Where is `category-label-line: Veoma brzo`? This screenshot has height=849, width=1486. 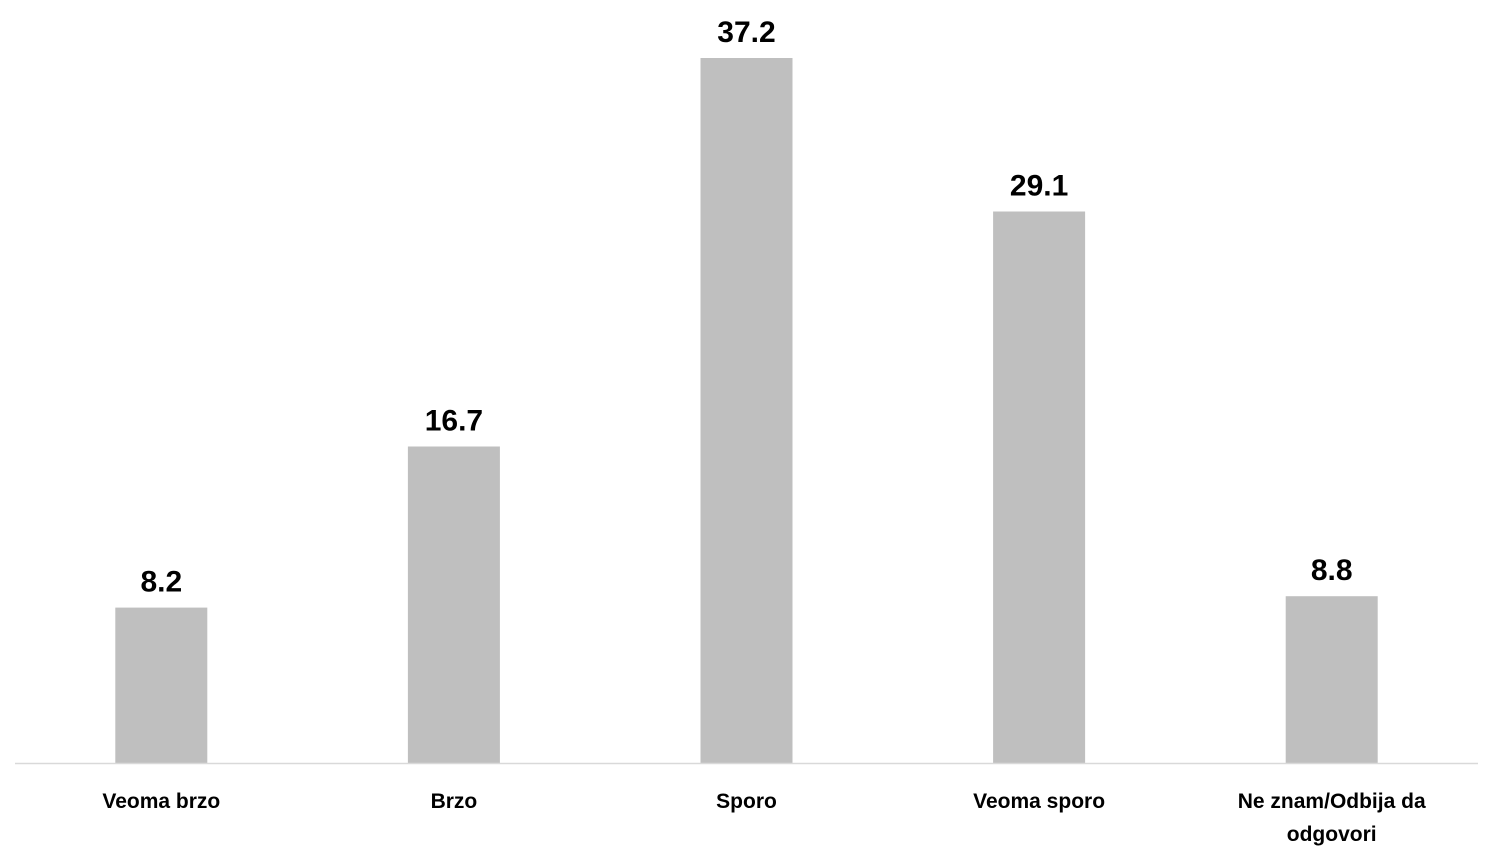 category-label-line: Veoma brzo is located at coordinates (161, 801).